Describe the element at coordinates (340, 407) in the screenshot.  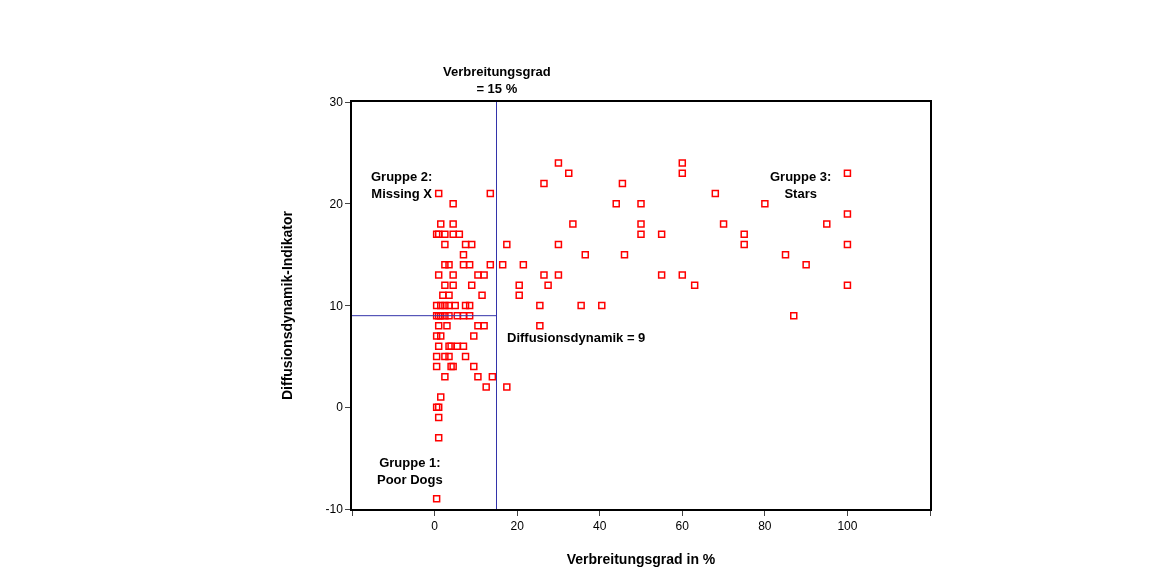
I see `y-tick-label: 0` at that location.